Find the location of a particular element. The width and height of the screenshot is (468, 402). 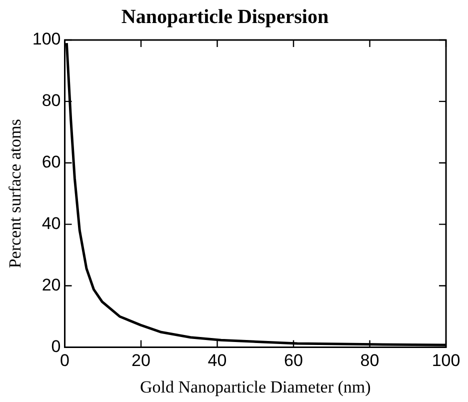

x-tick-label: 80 is located at coordinates (370, 360).